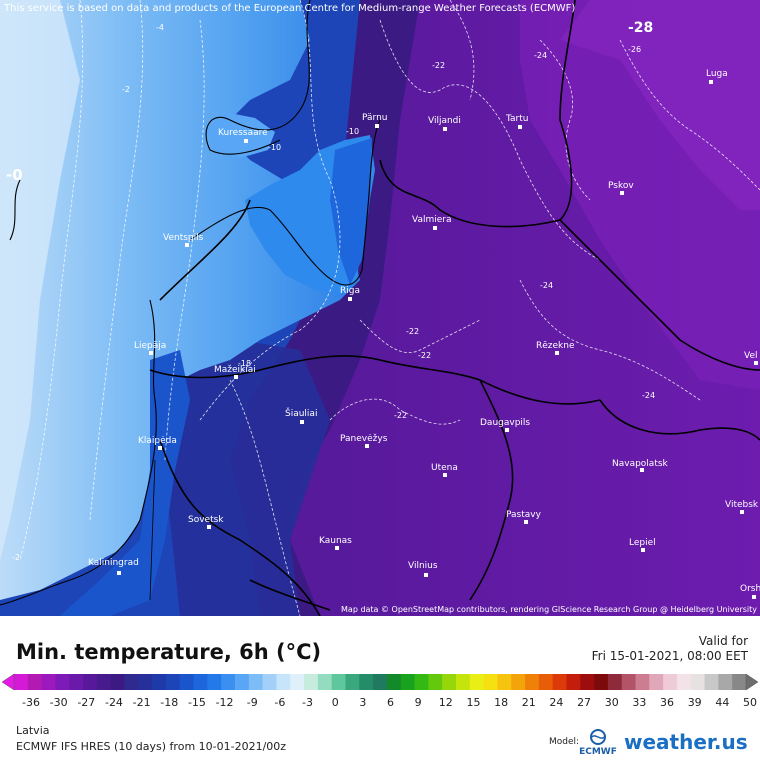  I want to click on svg-text: Valmiera, so click(432, 220).